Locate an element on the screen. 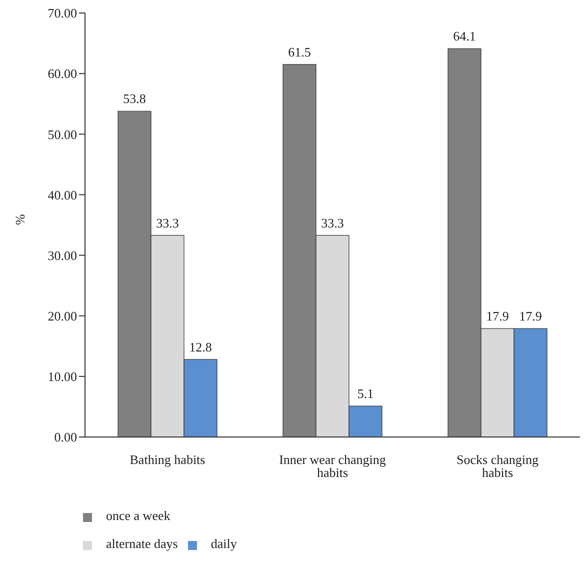 This screenshot has width=584, height=567. x-tick-label: Bathing habits is located at coordinates (168, 460).